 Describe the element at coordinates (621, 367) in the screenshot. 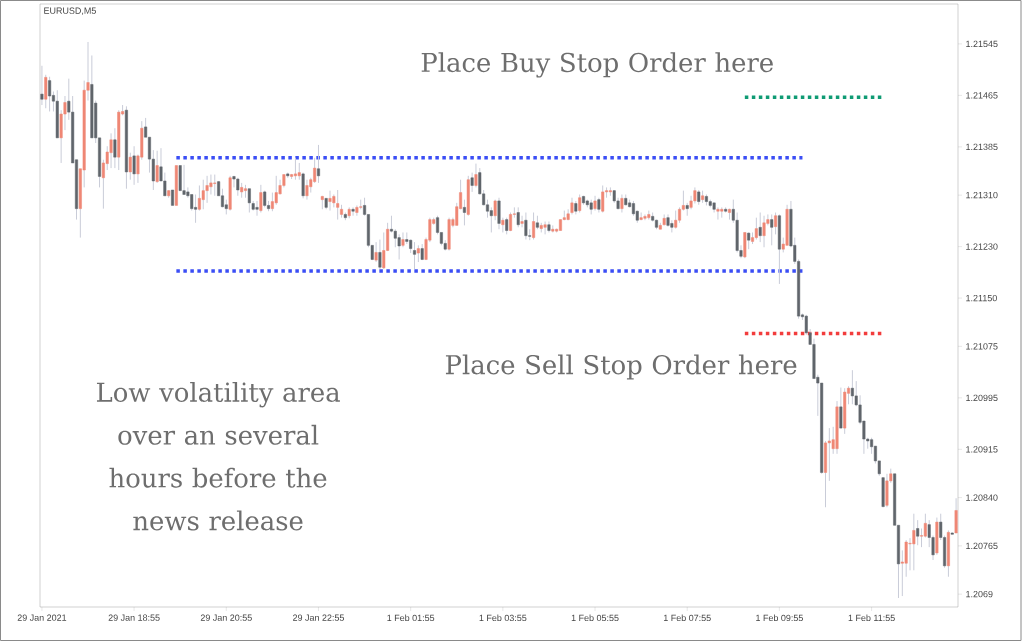

I see `annotation: Place Sell Stop Order here` at that location.